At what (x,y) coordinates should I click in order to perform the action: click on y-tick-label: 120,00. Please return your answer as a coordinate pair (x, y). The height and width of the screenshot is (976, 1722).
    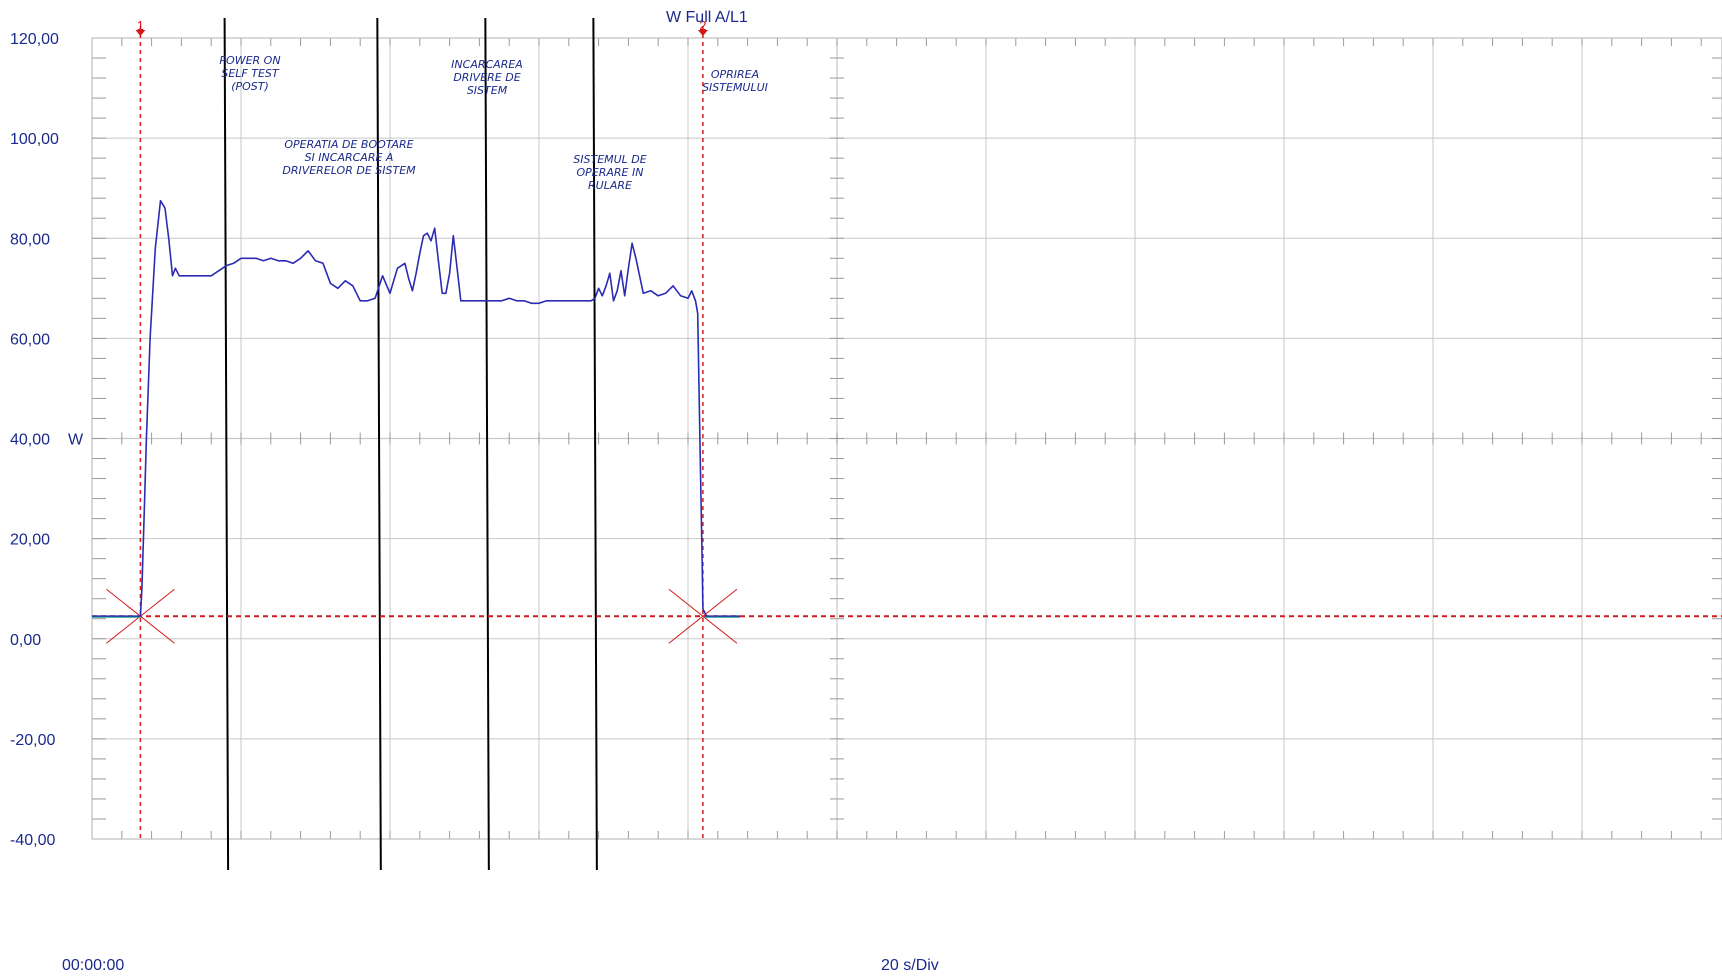
    Looking at the image, I should click on (34, 39).